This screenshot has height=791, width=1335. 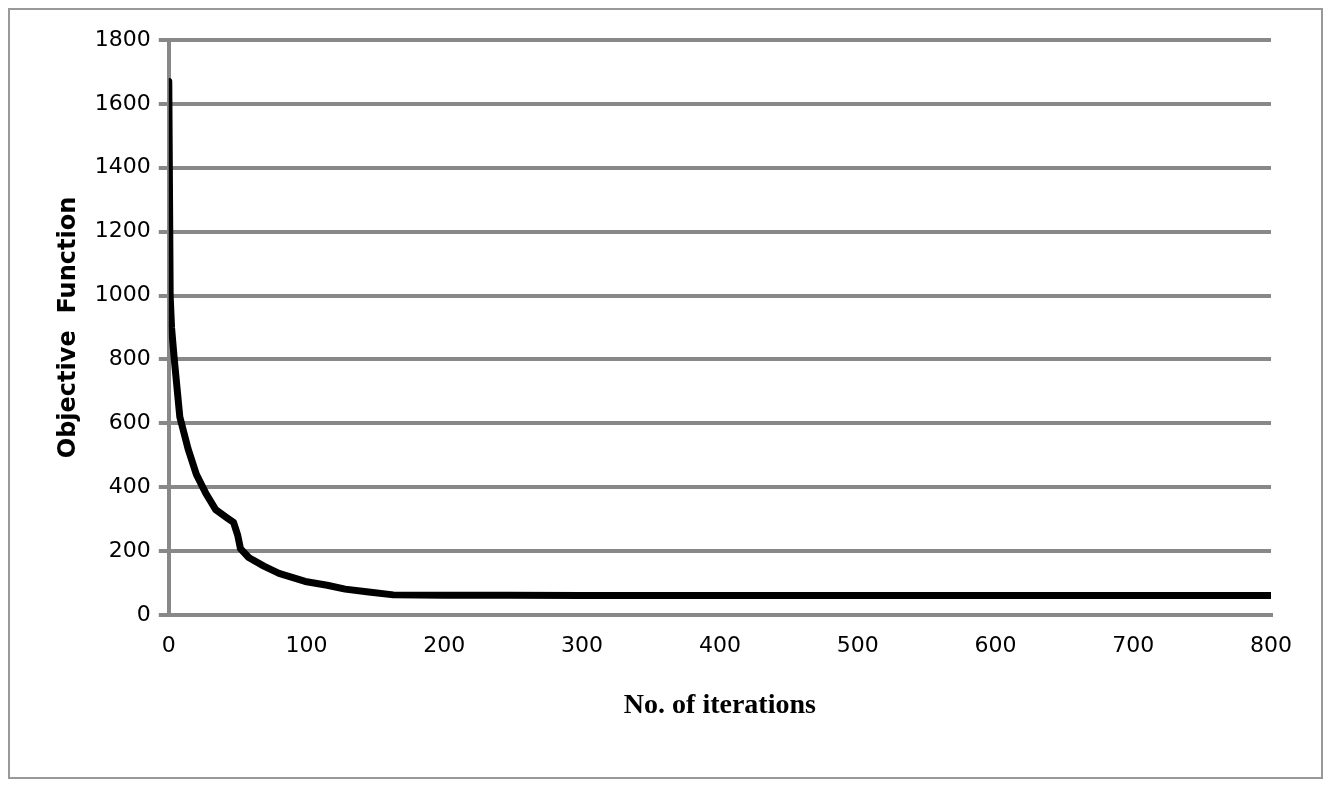 What do you see at coordinates (122, 102) in the screenshot?
I see `y-tick-label: 1600` at bounding box center [122, 102].